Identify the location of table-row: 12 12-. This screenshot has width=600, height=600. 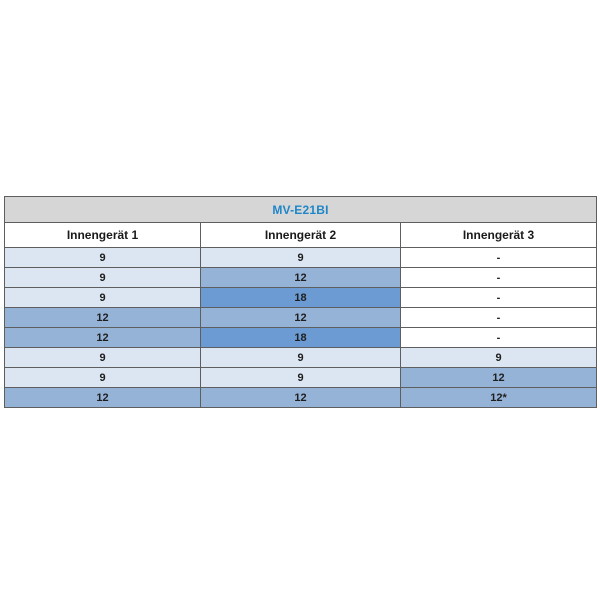
(301, 317).